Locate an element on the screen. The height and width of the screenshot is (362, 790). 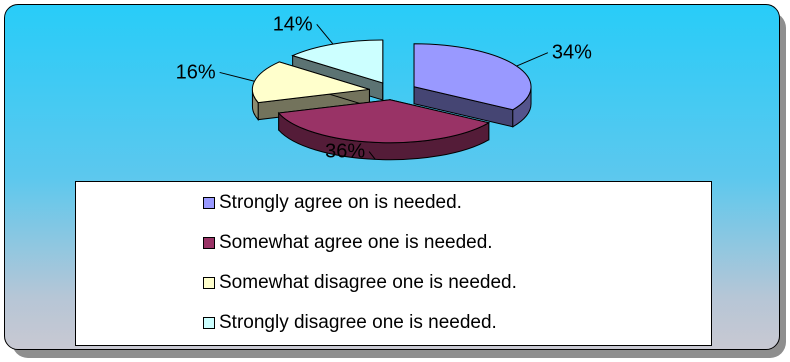
data-label: 16% is located at coordinates (196, 72).